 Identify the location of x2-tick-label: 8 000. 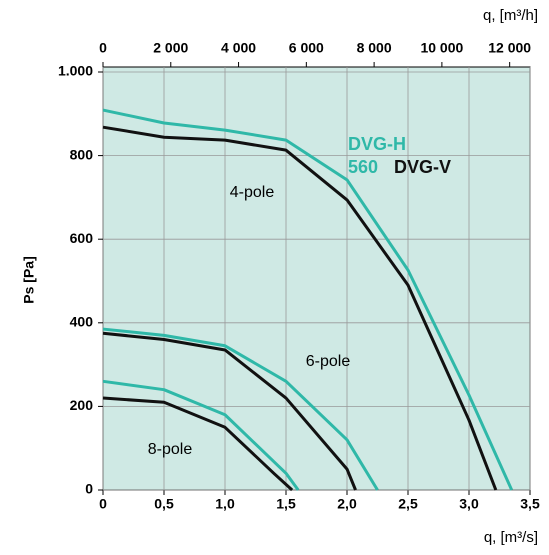
(374, 48).